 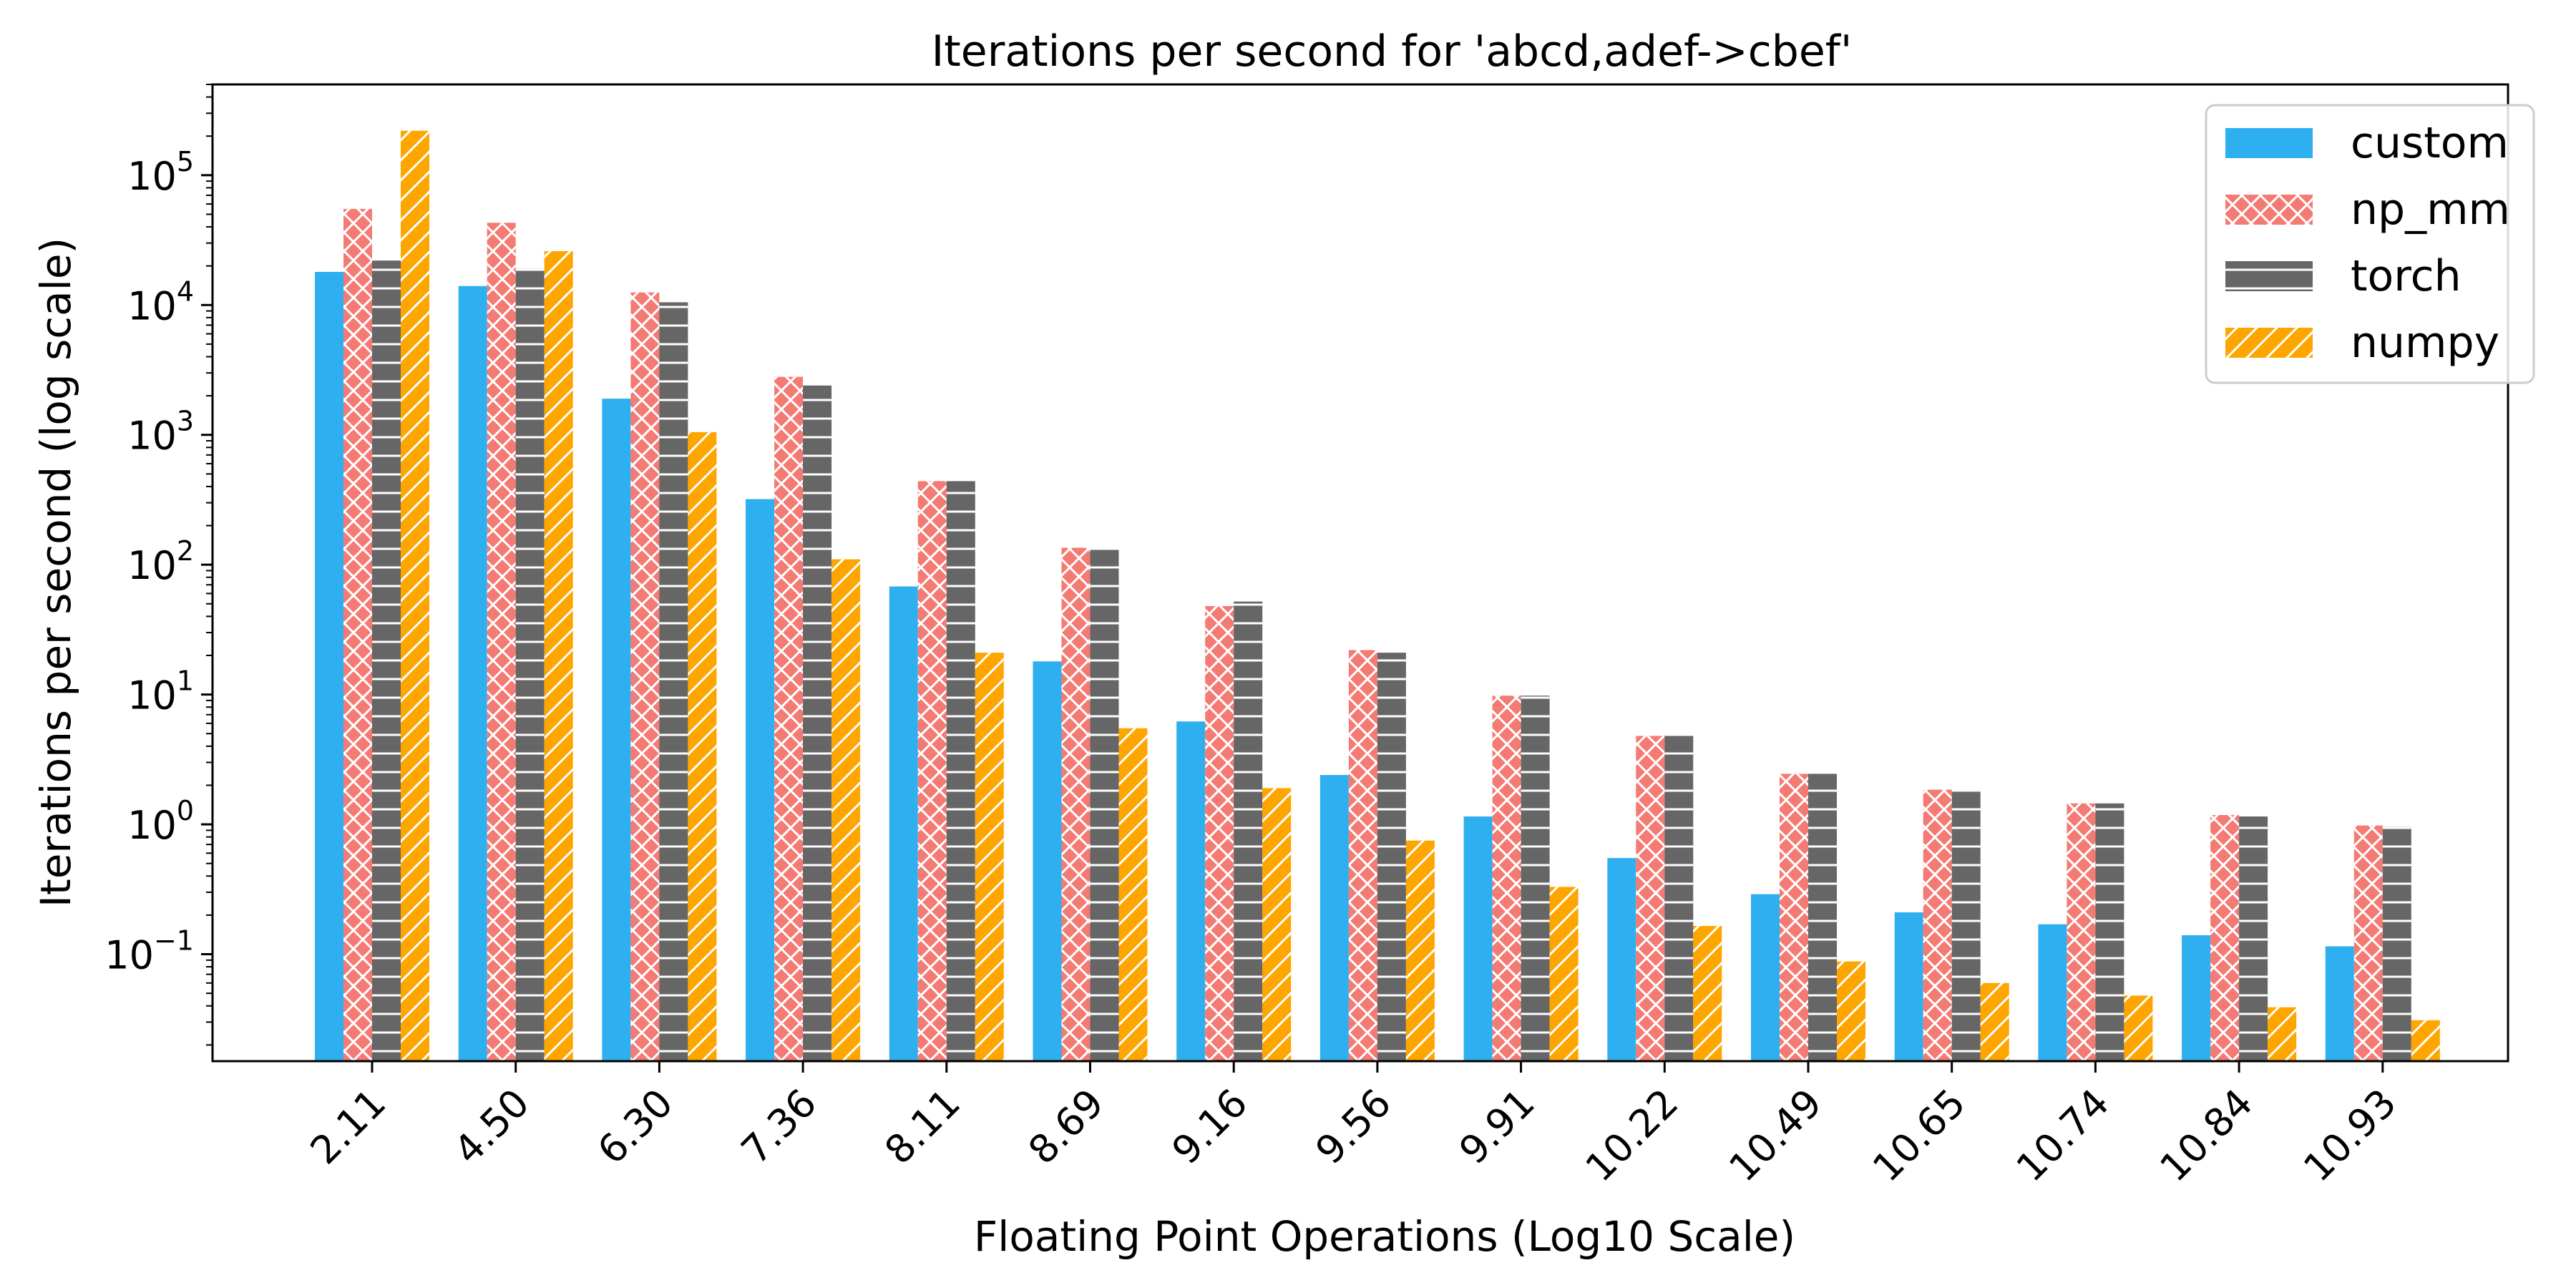 I want to click on y-tick-label: 10⁵, so click(x=160, y=172).